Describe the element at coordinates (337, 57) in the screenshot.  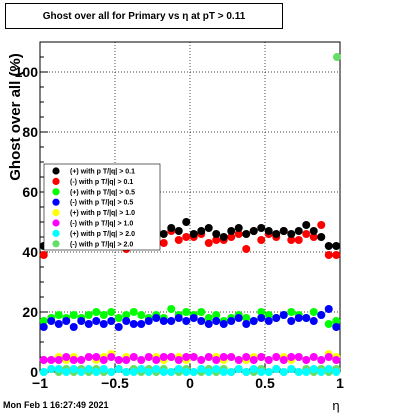
I see `data-point-outlier` at that location.